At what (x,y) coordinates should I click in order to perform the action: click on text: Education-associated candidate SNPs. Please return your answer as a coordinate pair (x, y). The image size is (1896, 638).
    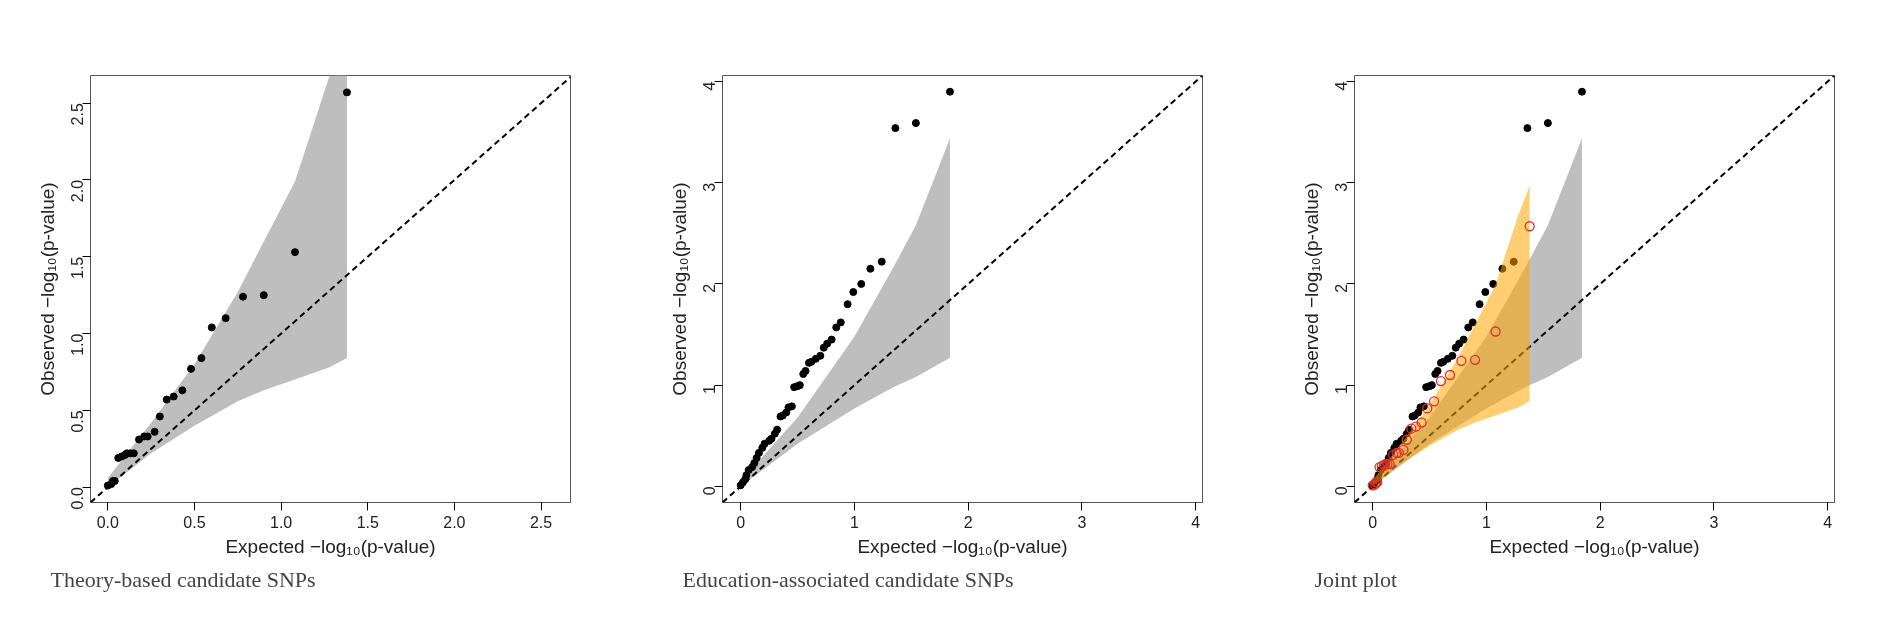
    Looking at the image, I should click on (848, 579).